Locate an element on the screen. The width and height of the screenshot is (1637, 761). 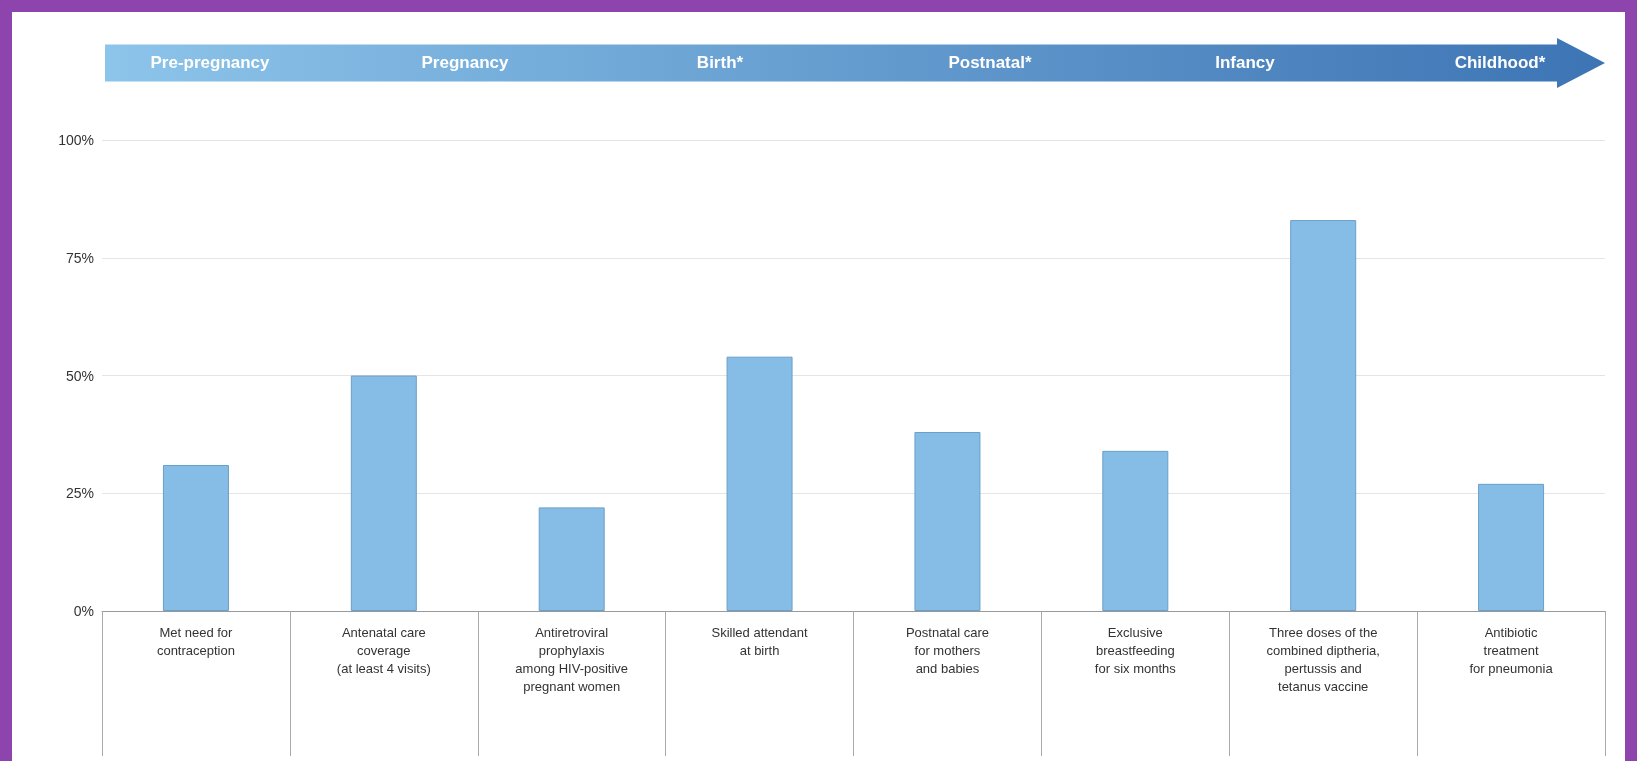
text: Pre-pregnancy is located at coordinates (210, 63).